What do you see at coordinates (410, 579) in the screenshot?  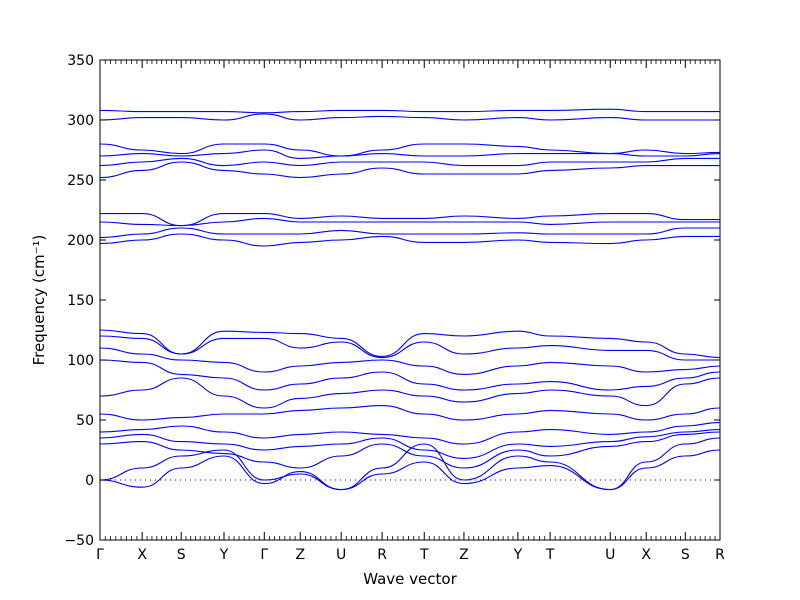 I see `x-axis-label: Wave vector` at bounding box center [410, 579].